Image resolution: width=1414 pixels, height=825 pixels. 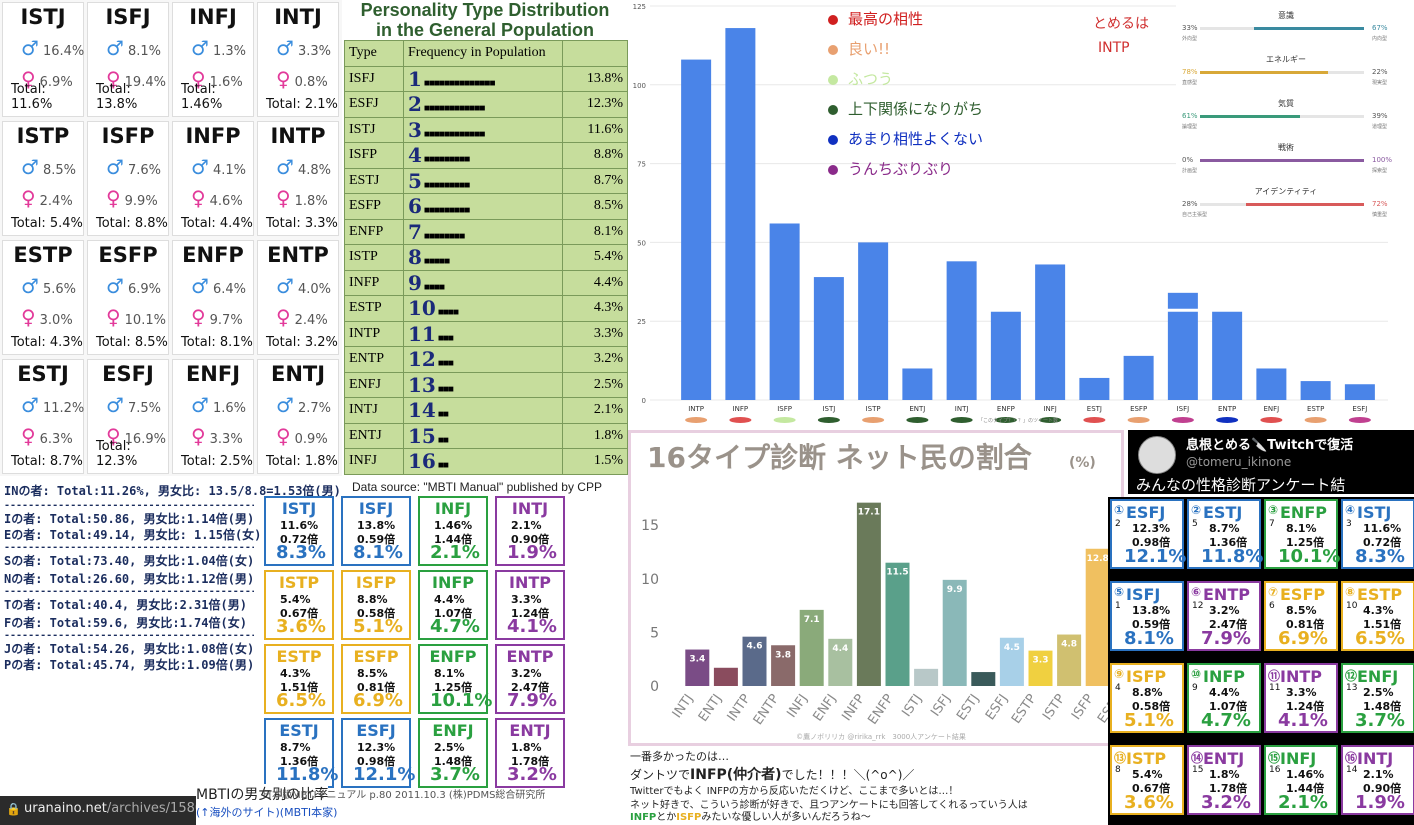 What do you see at coordinates (213, 297) in the screenshot?
I see `gender-cell: ENFP ♂ 6.4% ♀ 9.7% Total: 8.1%` at bounding box center [213, 297].